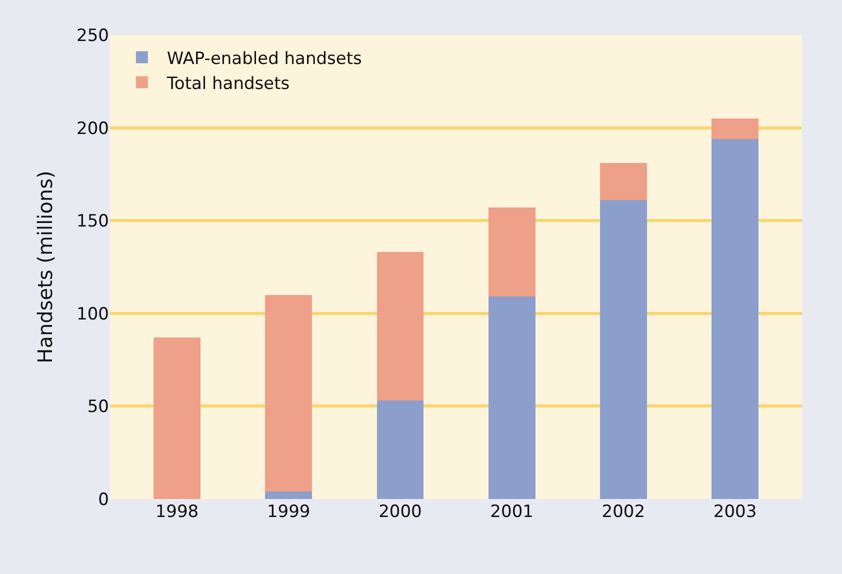  Describe the element at coordinates (228, 84) in the screenshot. I see `legend-label: Total handsets` at that location.